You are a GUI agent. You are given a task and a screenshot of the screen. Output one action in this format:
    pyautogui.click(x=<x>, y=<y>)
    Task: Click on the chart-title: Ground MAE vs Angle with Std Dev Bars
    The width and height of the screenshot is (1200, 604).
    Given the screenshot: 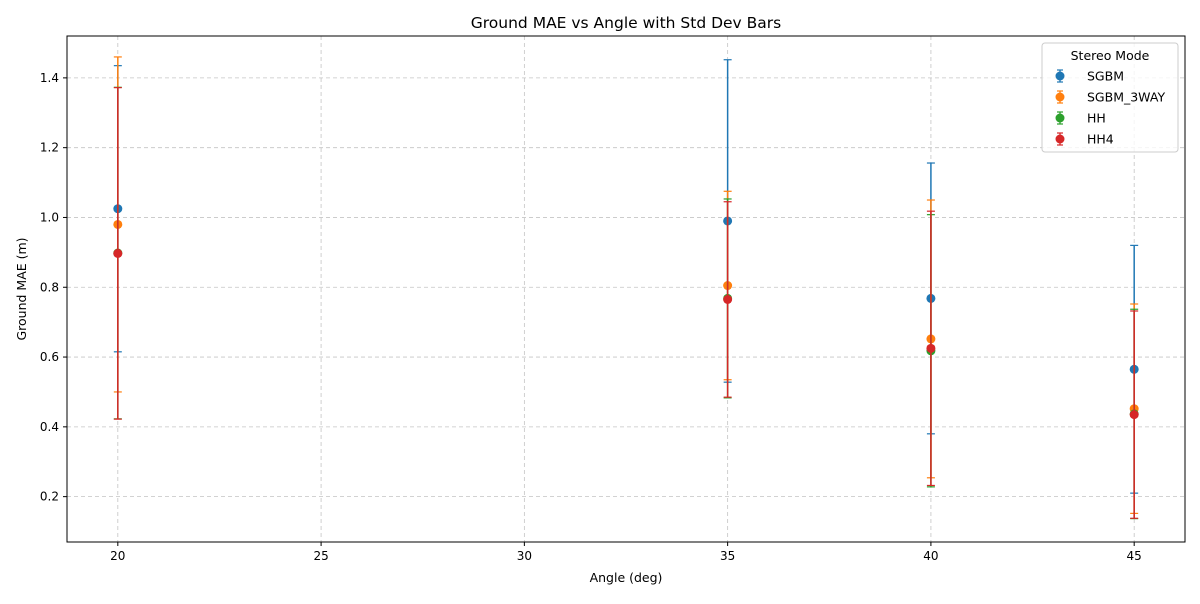 What is the action you would take?
    pyautogui.click(x=626, y=23)
    